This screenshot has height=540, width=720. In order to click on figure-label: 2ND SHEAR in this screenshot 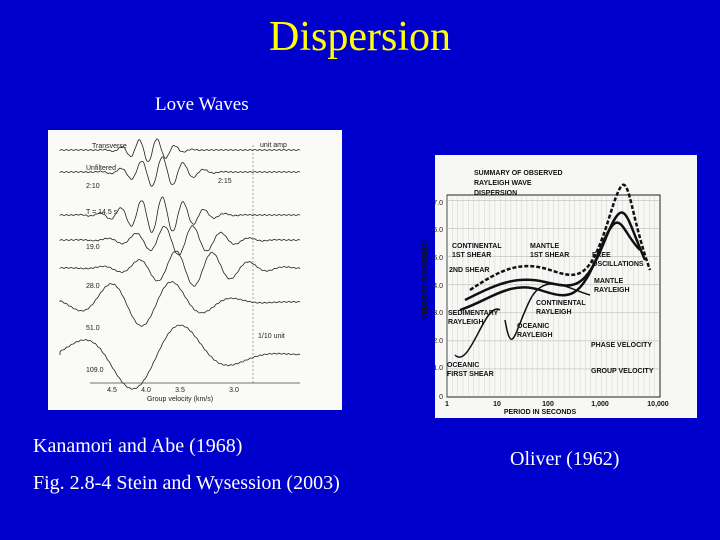, I will do `click(469, 270)`.